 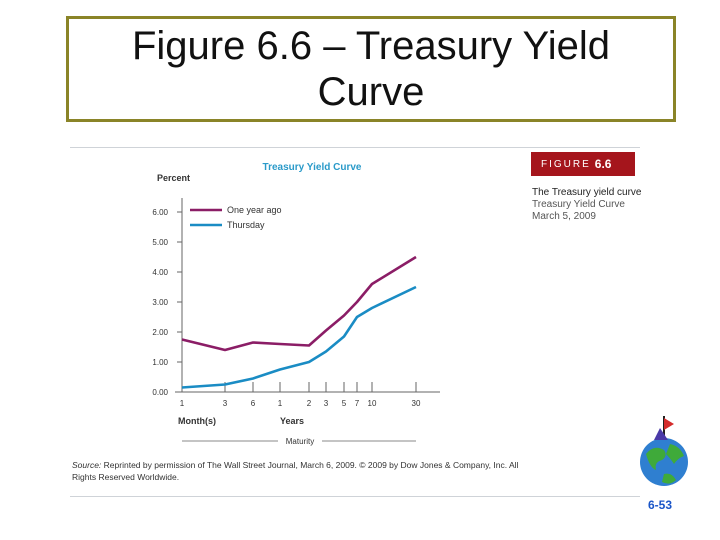 I want to click on series-line-thursday, so click(x=299, y=337).